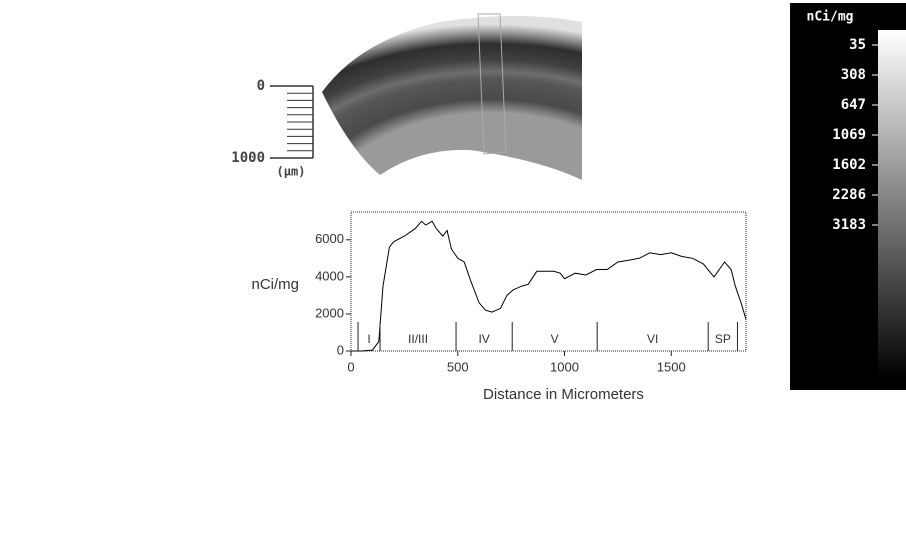 This screenshot has height=542, width=906. Describe the element at coordinates (849, 165) in the screenshot. I see `colorbar-label: 1602` at that location.